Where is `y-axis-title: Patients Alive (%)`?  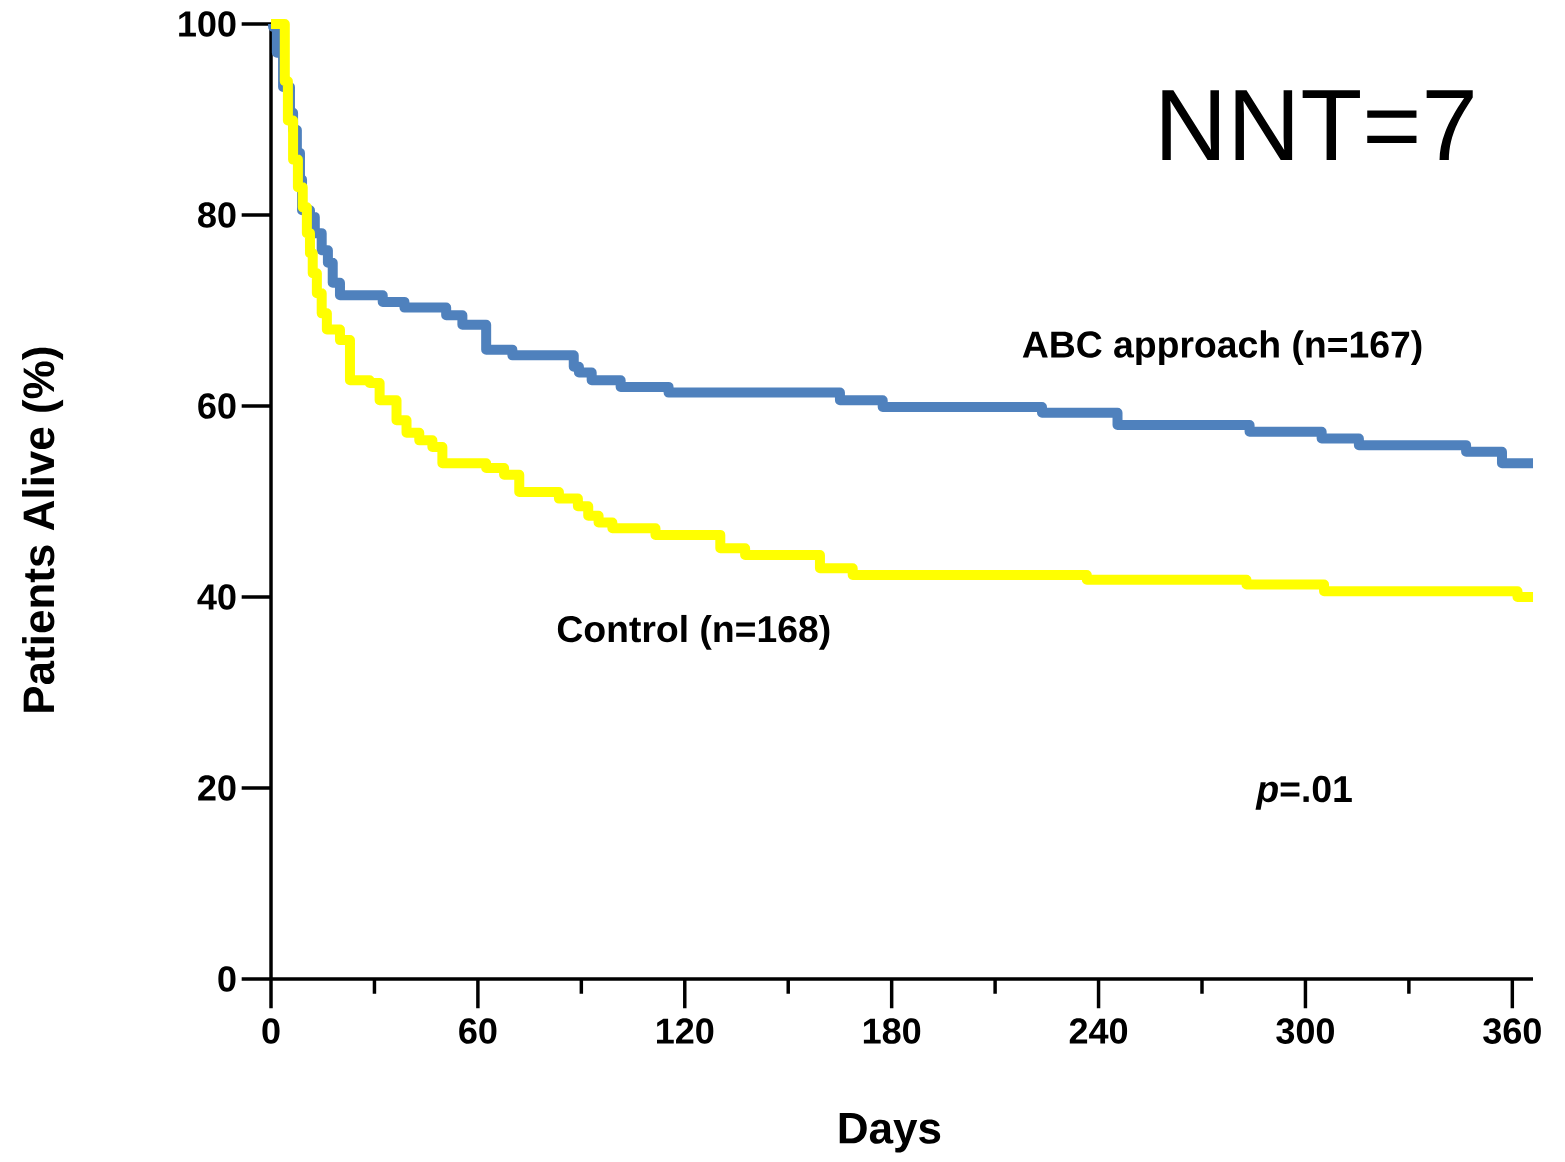
y-axis-title: Patients Alive (%) is located at coordinates (43, 529).